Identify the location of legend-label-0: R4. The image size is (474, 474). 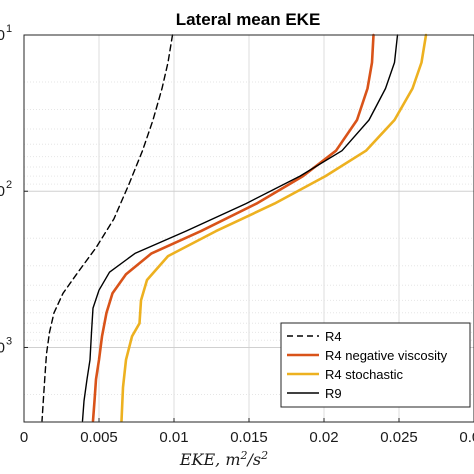
(333, 336).